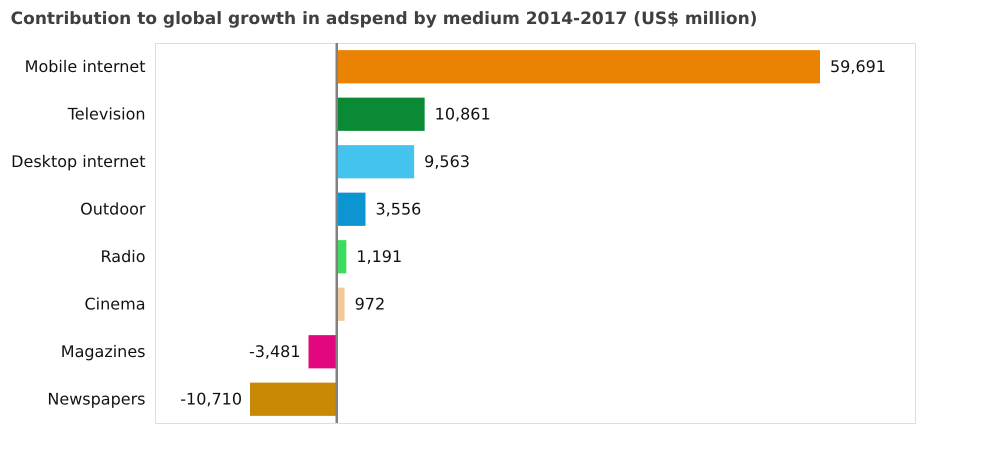 The width and height of the screenshot is (997, 457). Describe the element at coordinates (115, 304) in the screenshot. I see `y-tick-label: Cinema` at that location.